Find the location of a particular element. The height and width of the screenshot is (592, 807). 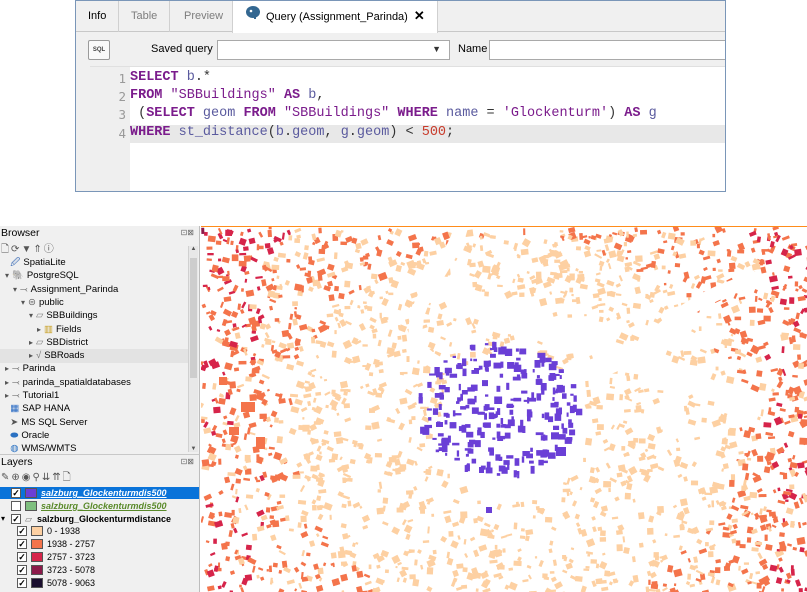

tab-table: Table is located at coordinates (145, 16).